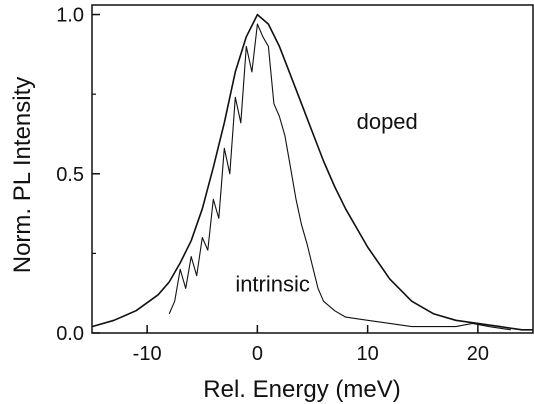 This screenshot has width=534, height=404. What do you see at coordinates (70, 334) in the screenshot?
I see `y-tick-label: 0.0` at bounding box center [70, 334].